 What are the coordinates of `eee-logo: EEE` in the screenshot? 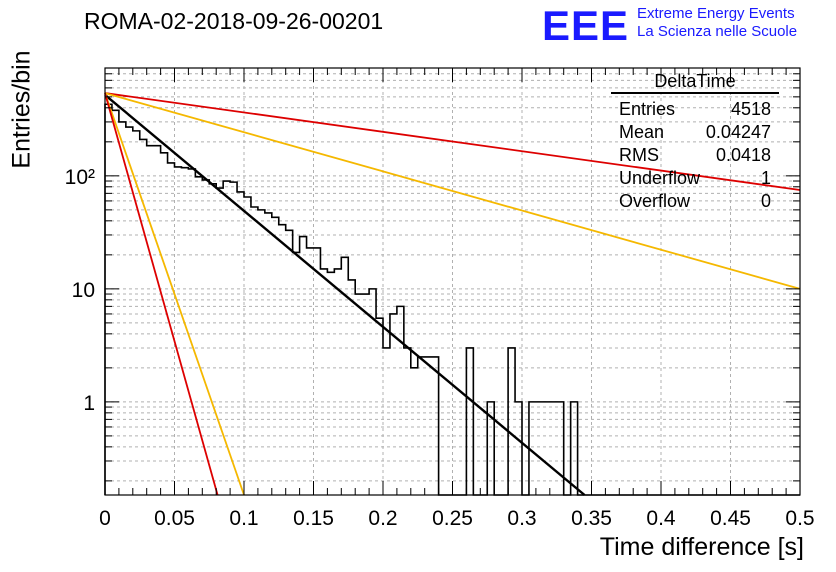 It's located at (586, 25).